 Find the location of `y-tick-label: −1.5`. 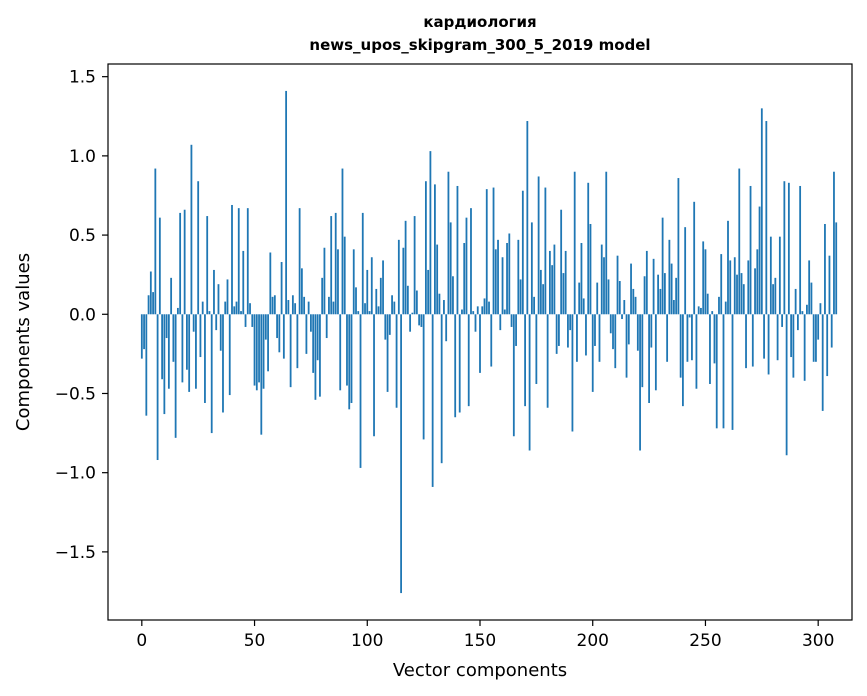

y-tick-label: −1.5 is located at coordinates (75, 553).